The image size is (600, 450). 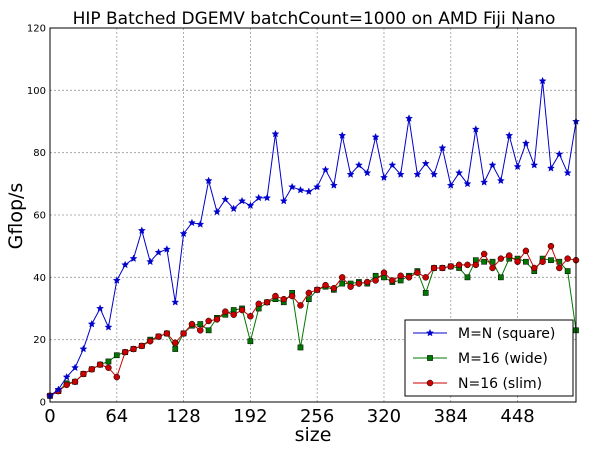 I want to click on y-tick-label: 0, so click(x=43, y=403).